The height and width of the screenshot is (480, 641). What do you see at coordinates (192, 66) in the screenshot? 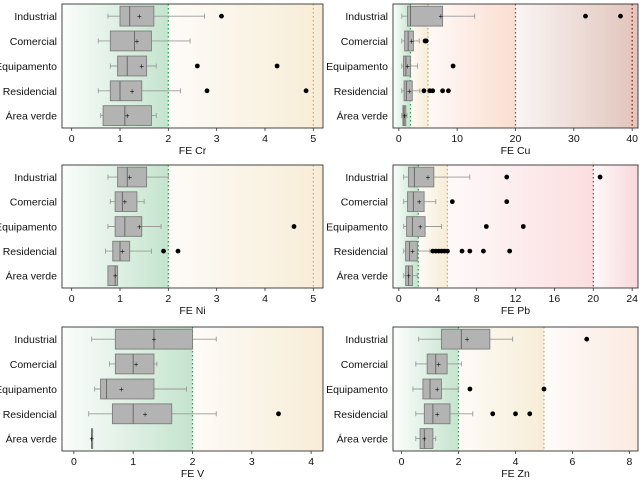
I see `plot-area-frame` at bounding box center [192, 66].